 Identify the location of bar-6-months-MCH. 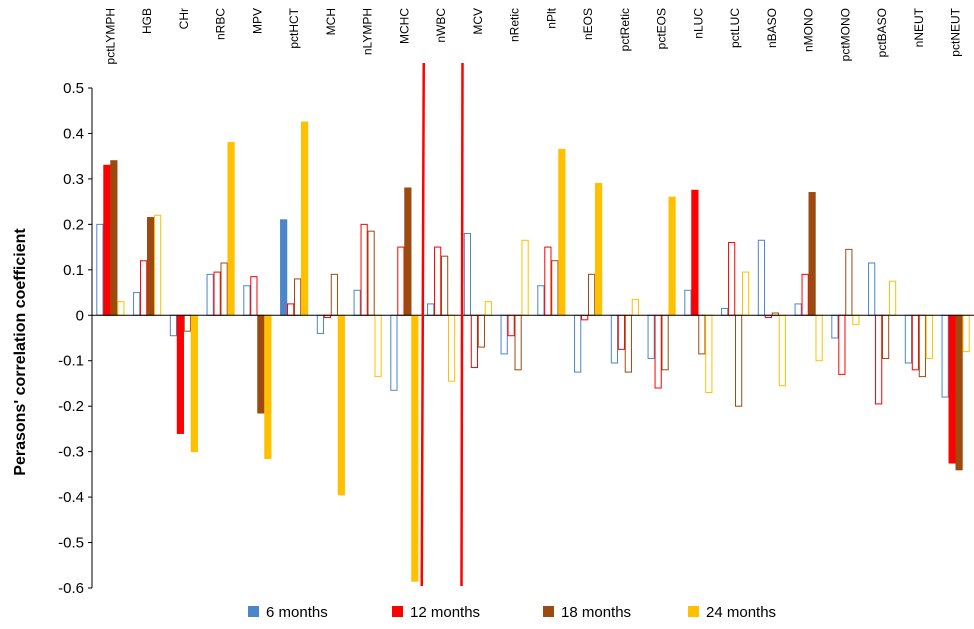
(320, 324).